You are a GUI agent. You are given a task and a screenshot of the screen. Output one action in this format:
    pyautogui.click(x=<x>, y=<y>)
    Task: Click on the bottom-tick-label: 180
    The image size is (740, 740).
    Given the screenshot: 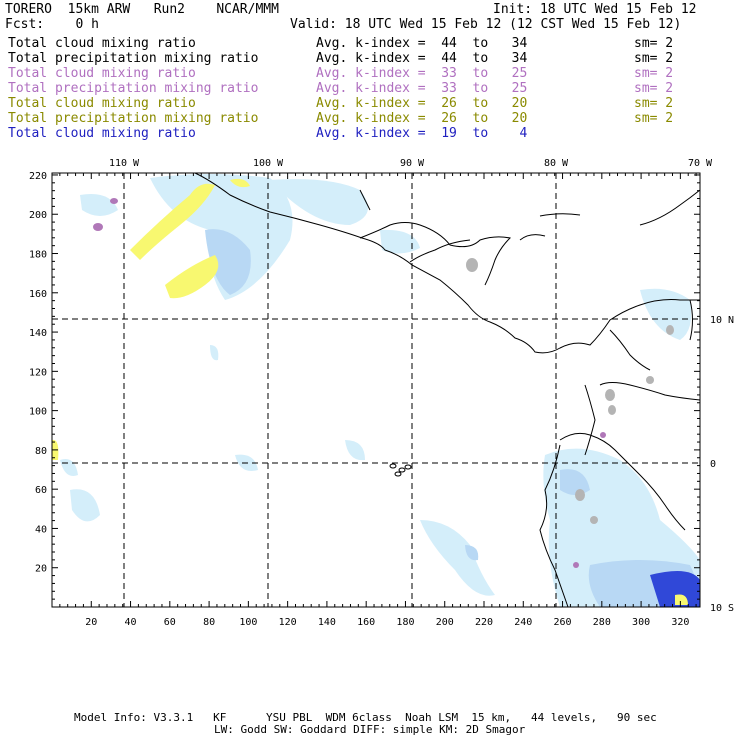 What is the action you would take?
    pyautogui.click(x=405, y=622)
    